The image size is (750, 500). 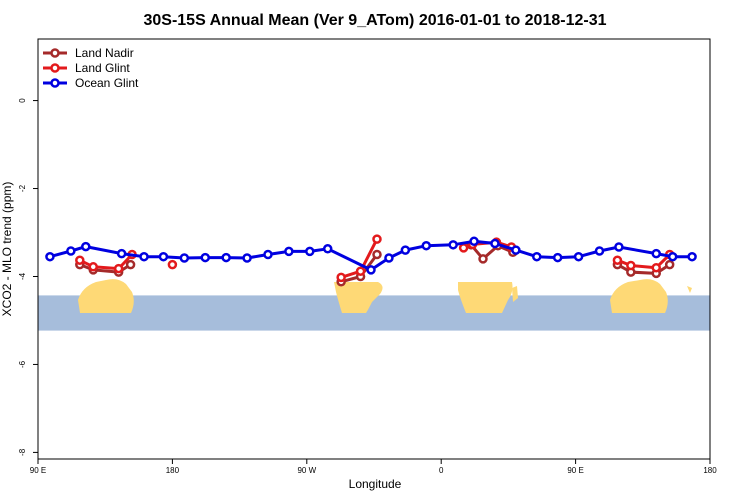 I want to click on map-ocean, so click(x=374, y=313).